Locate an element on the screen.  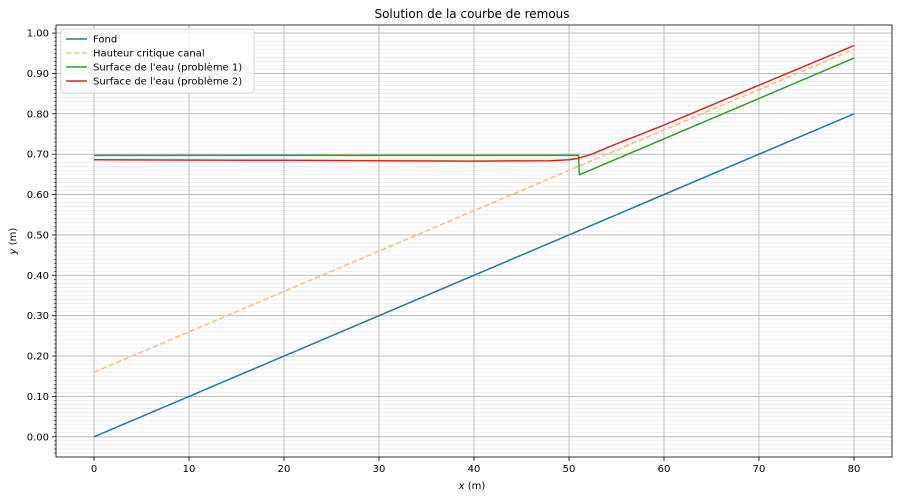
y-axis-label: y (m) is located at coordinates (13, 242).